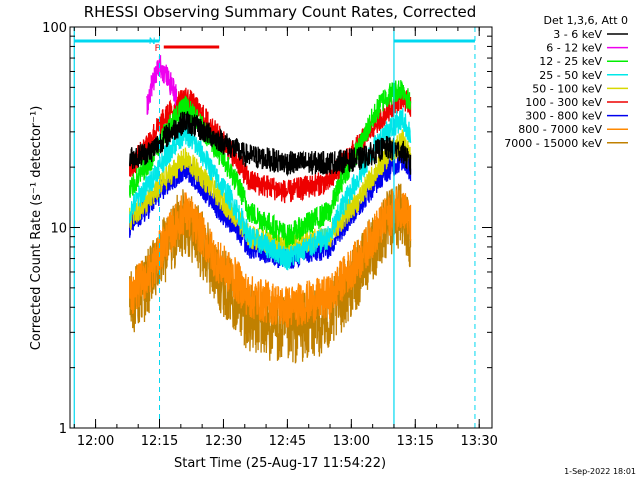 The height and width of the screenshot is (484, 640). Describe the element at coordinates (553, 143) in the screenshot. I see `legend-label: 7000 - 15000 keV` at that location.